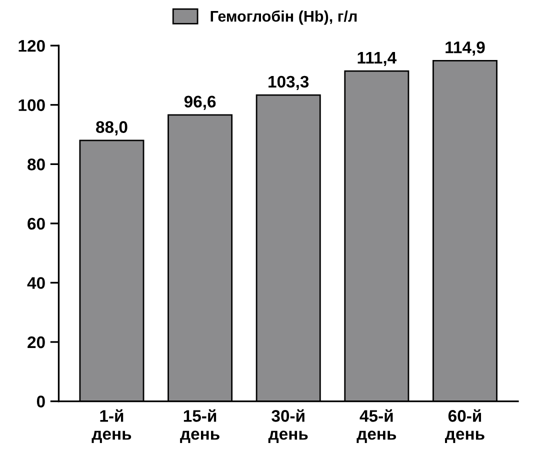 Image resolution: width=534 pixels, height=456 pixels. What do you see at coordinates (288, 426) in the screenshot?
I see `x-tick-label: 30-й день` at bounding box center [288, 426].